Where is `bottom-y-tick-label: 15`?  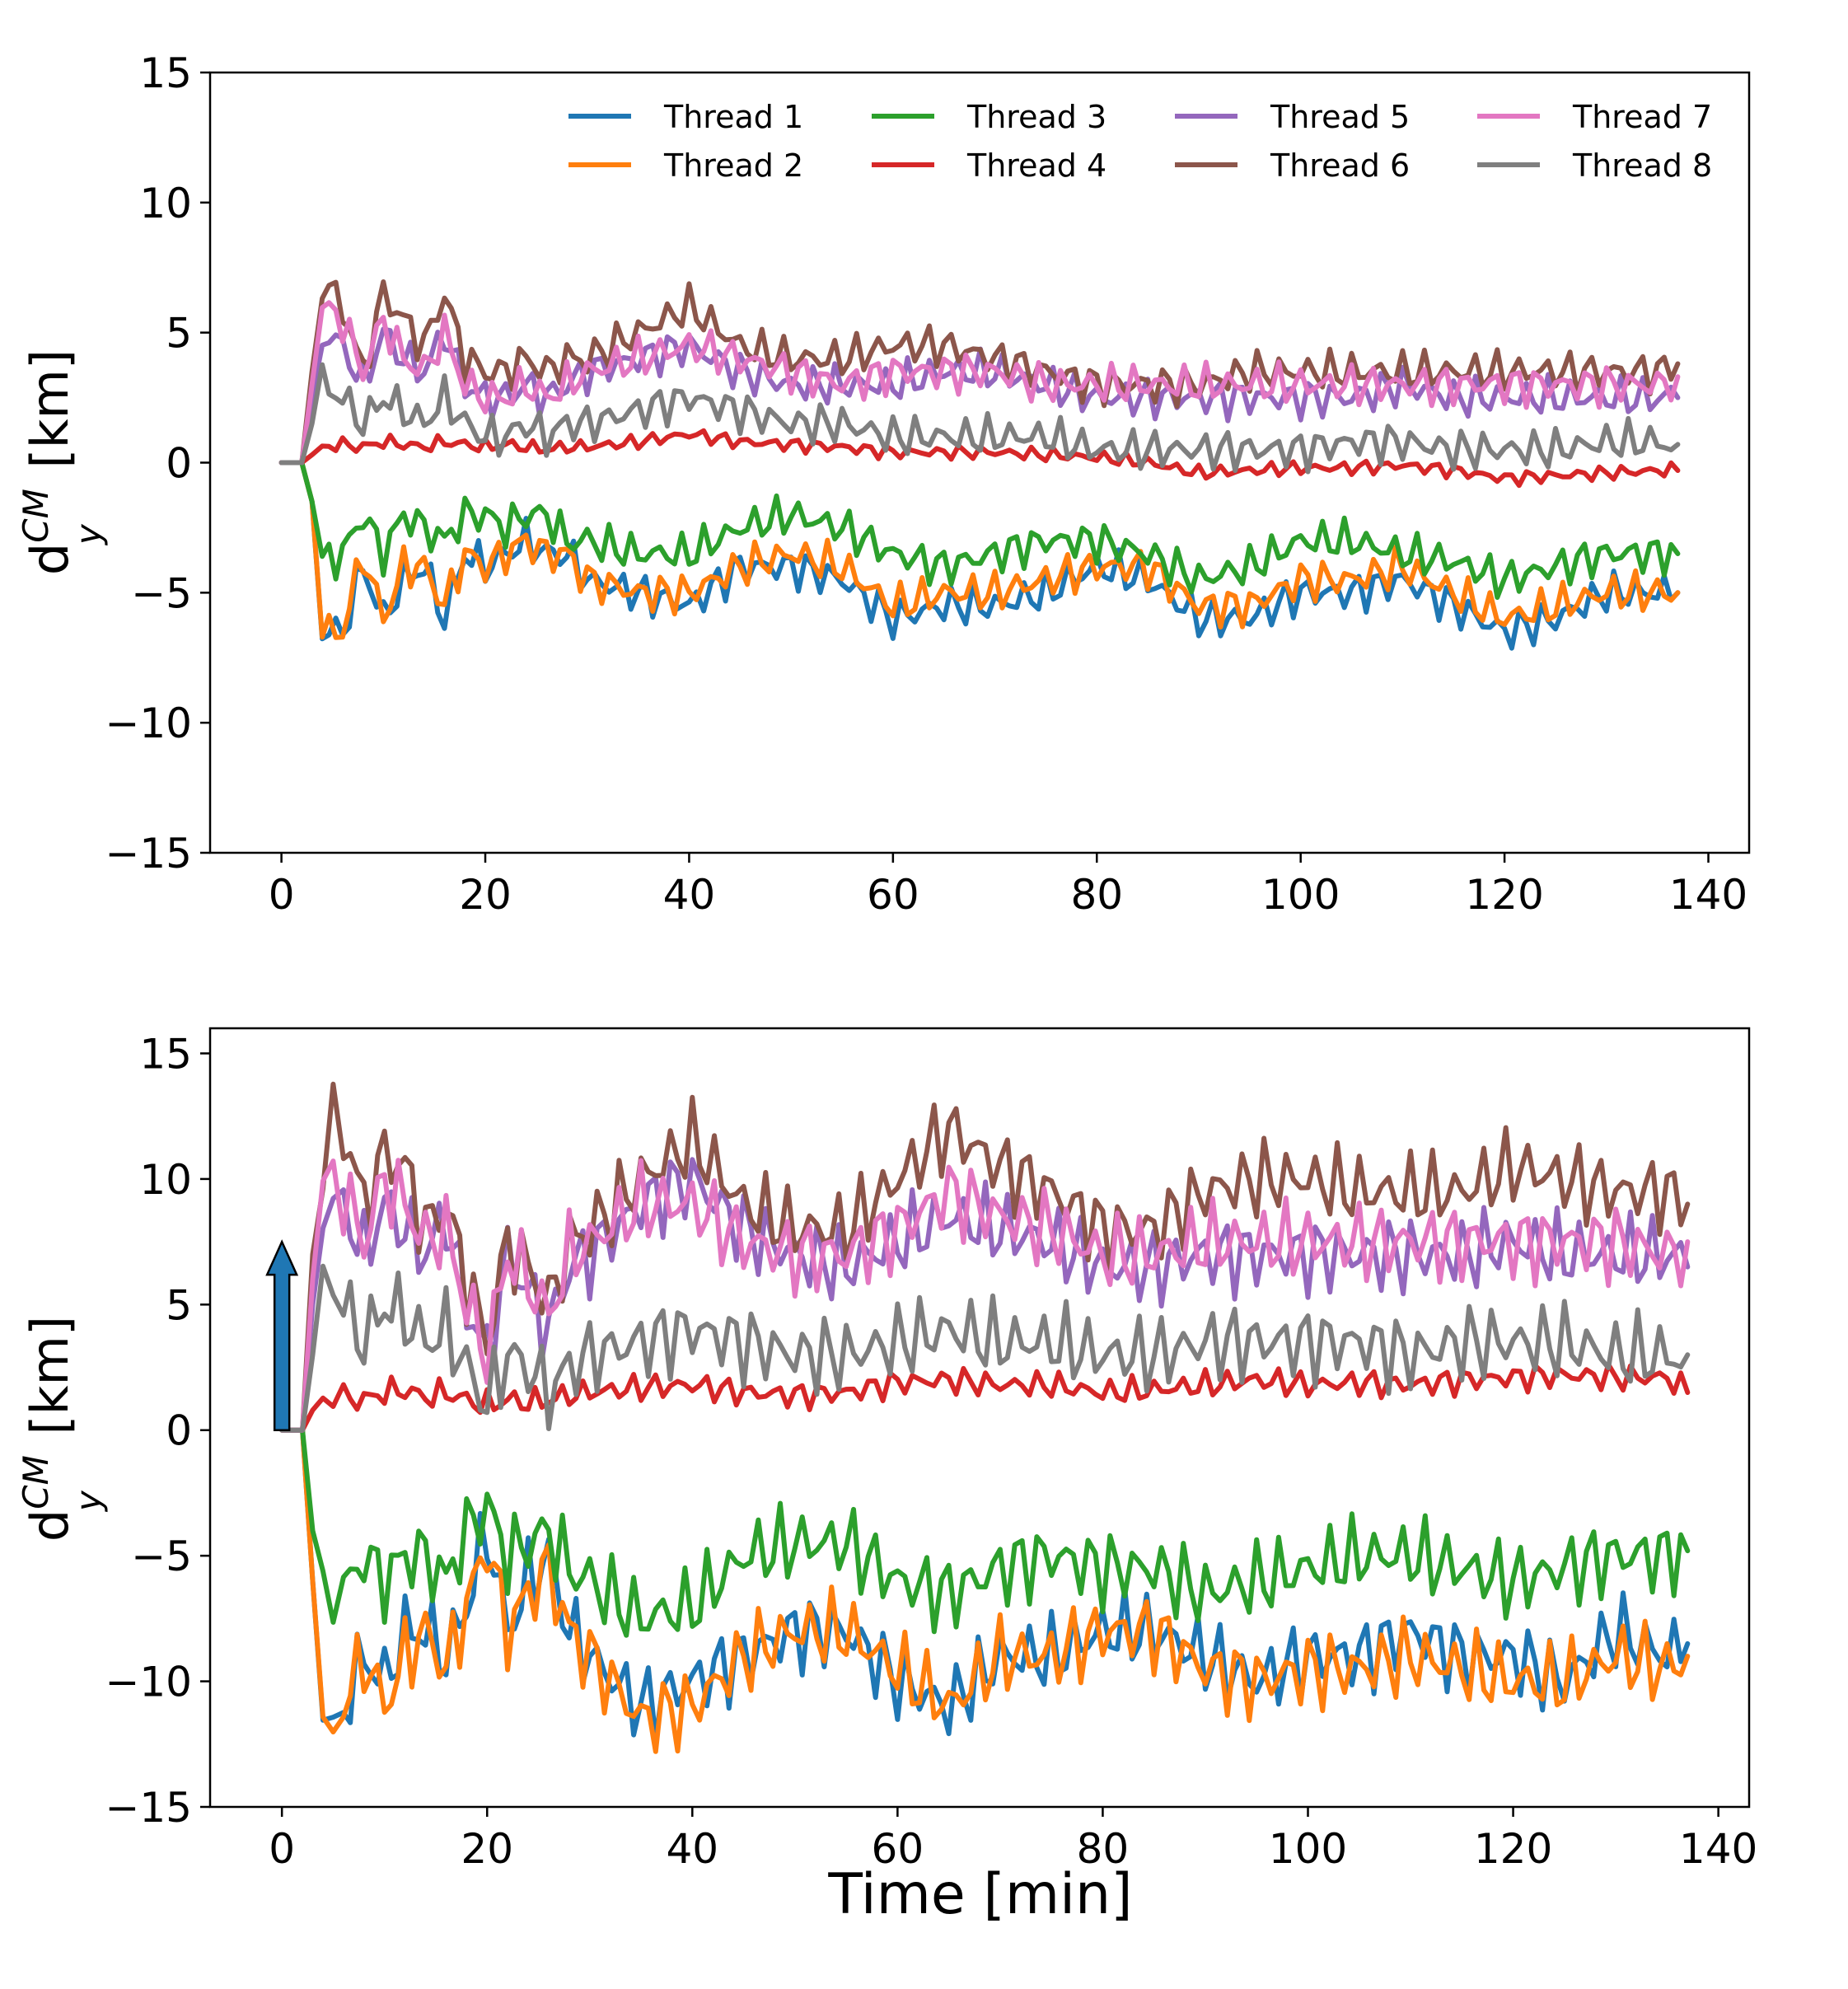
bottom-y-tick-label: 15 is located at coordinates (165, 1054).